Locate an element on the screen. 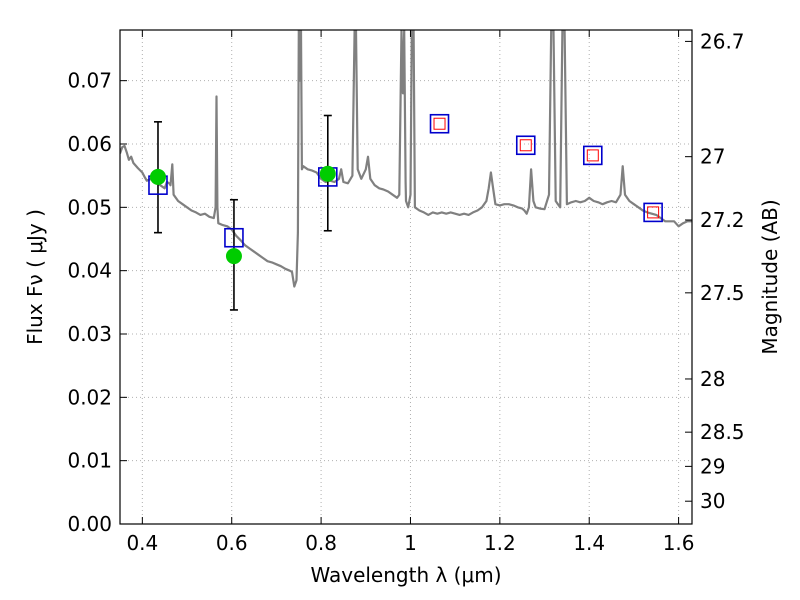 The width and height of the screenshot is (800, 600). y-tick-label: 0.00 is located at coordinates (89, 524).